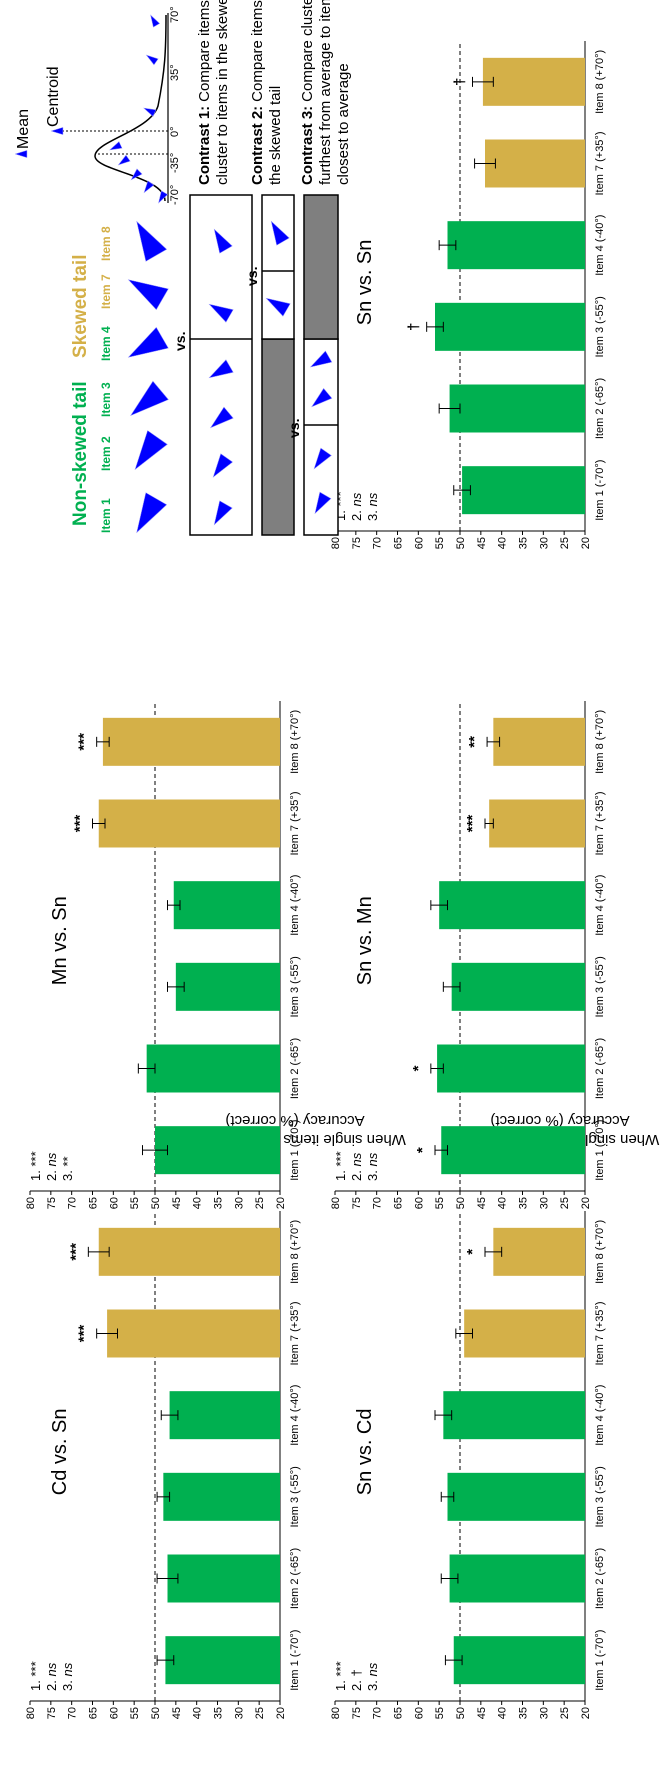  What do you see at coordinates (114, 1203) in the screenshot?
I see `mn-vs-sn-ytick-label-60: 60` at bounding box center [114, 1203].